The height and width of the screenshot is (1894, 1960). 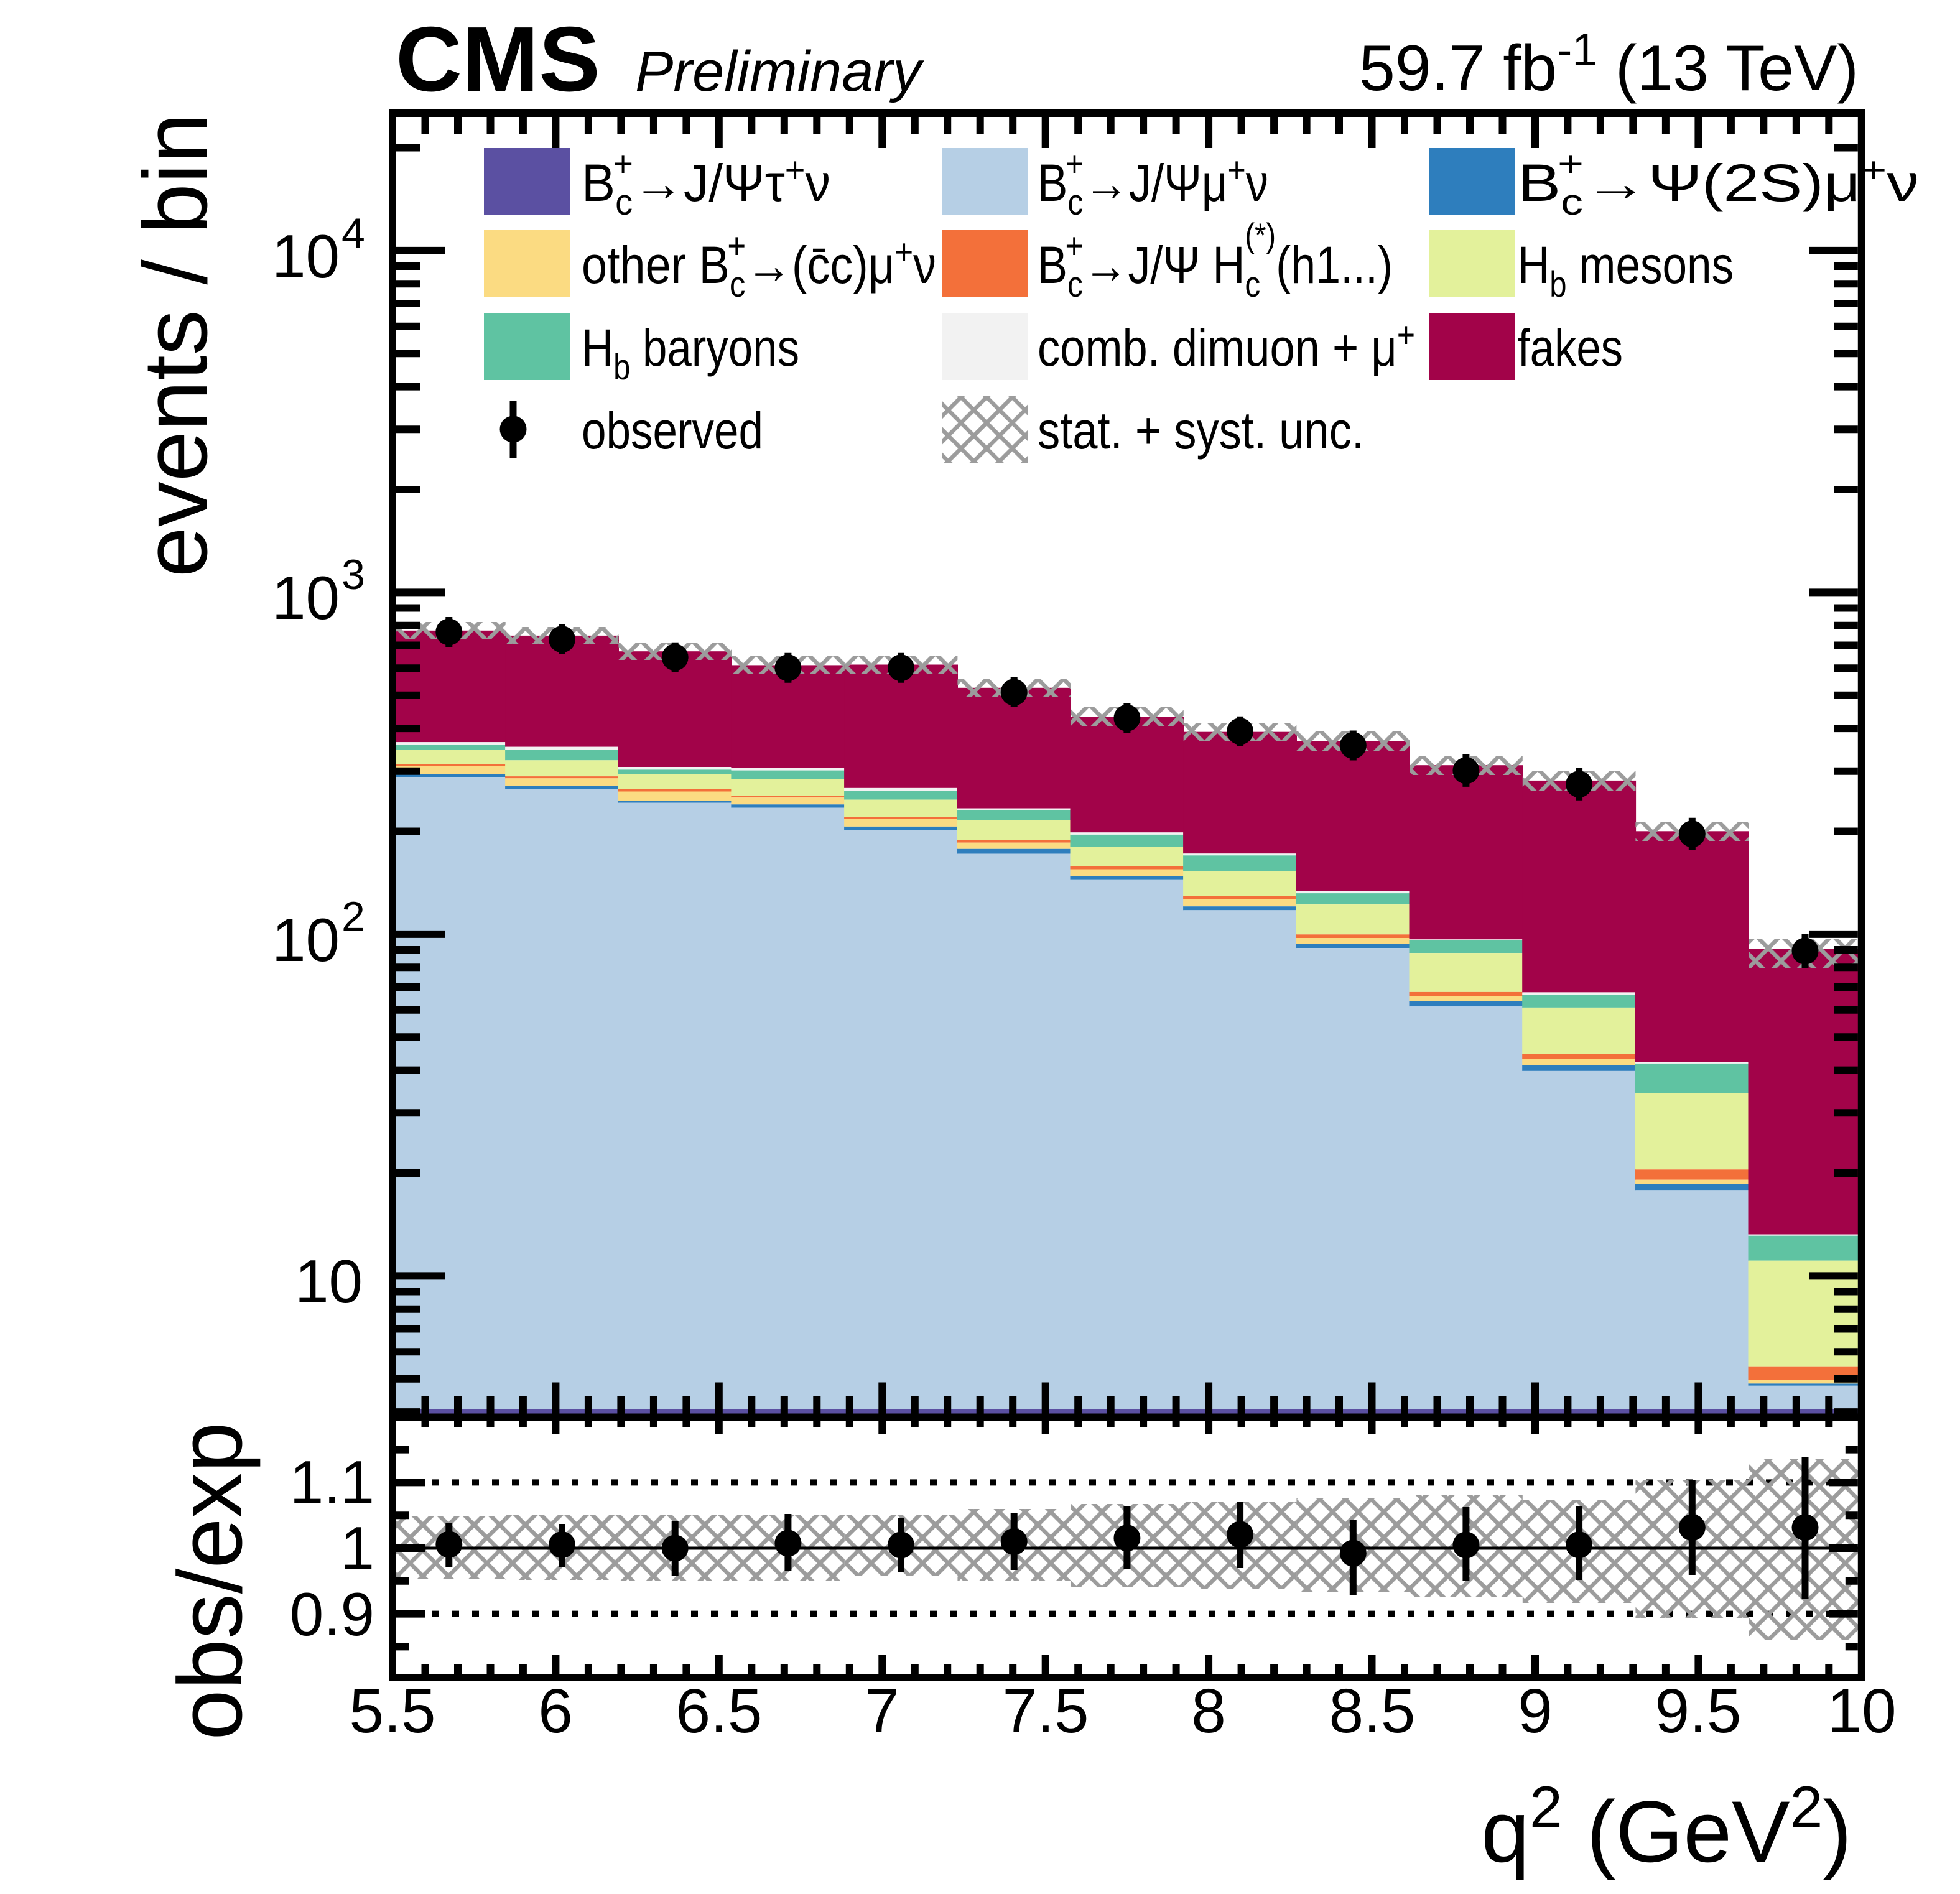 I want to click on svg-text: events / bin, so click(x=175, y=345).